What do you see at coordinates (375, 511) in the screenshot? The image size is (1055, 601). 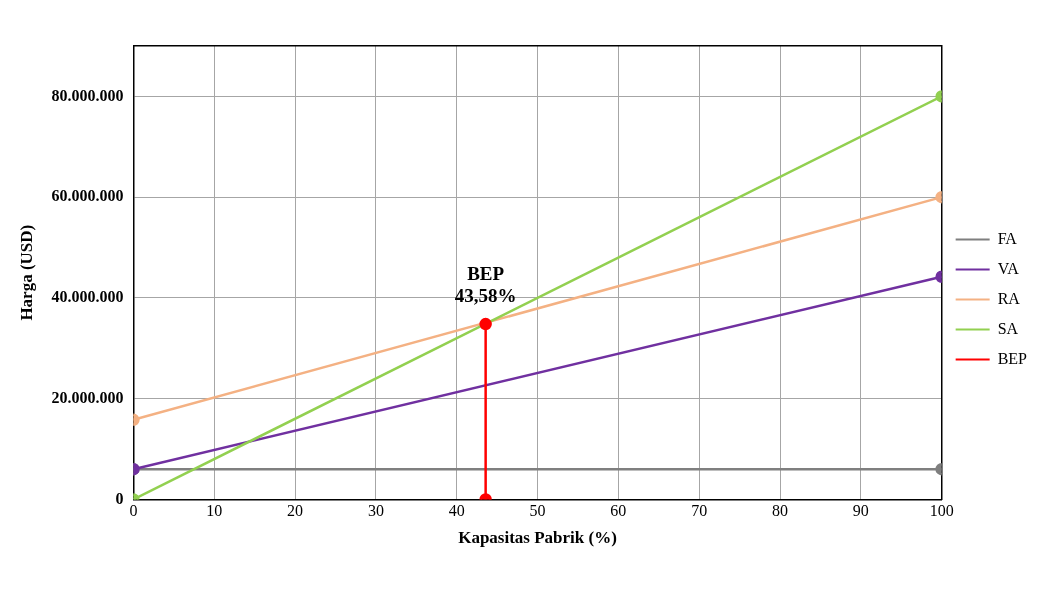 I see `x-tick-label: 30` at bounding box center [375, 511].